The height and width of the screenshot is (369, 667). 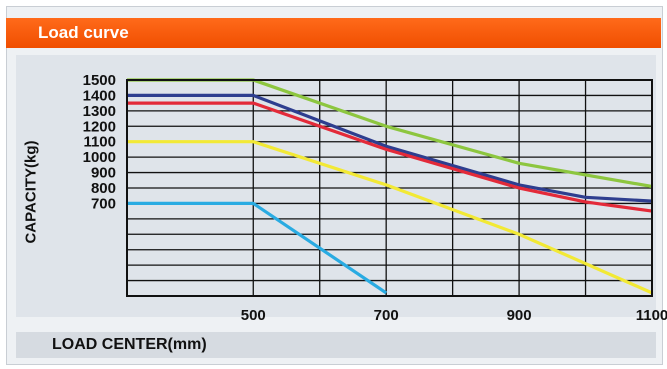 What do you see at coordinates (83, 32) in the screenshot?
I see `chart-title: Load curve` at bounding box center [83, 32].